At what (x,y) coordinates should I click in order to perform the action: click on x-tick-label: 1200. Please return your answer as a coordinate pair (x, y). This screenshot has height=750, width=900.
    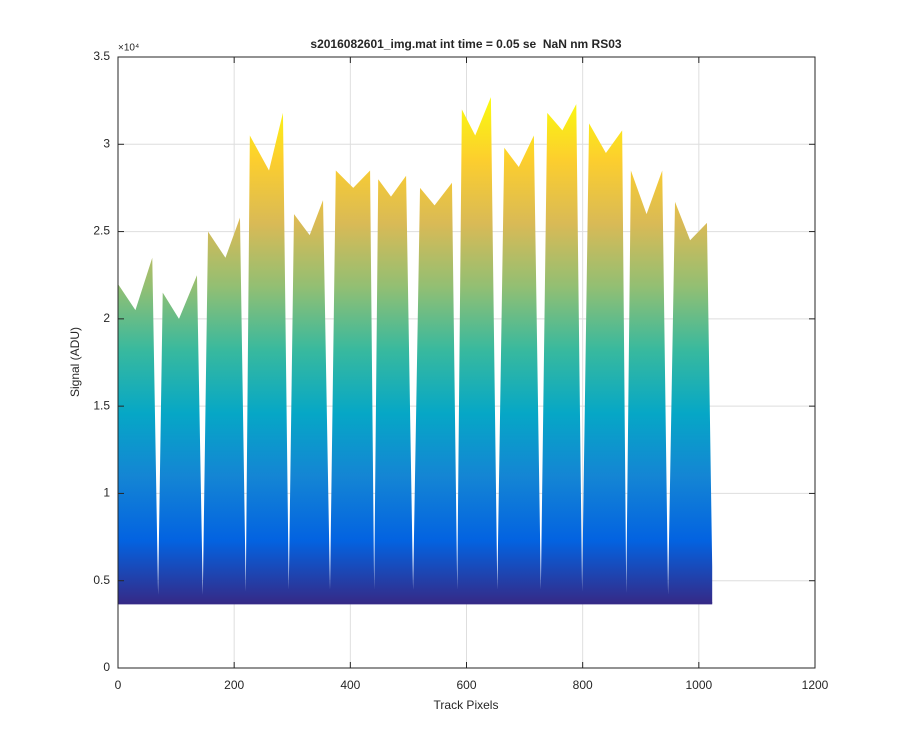
    Looking at the image, I should click on (815, 685).